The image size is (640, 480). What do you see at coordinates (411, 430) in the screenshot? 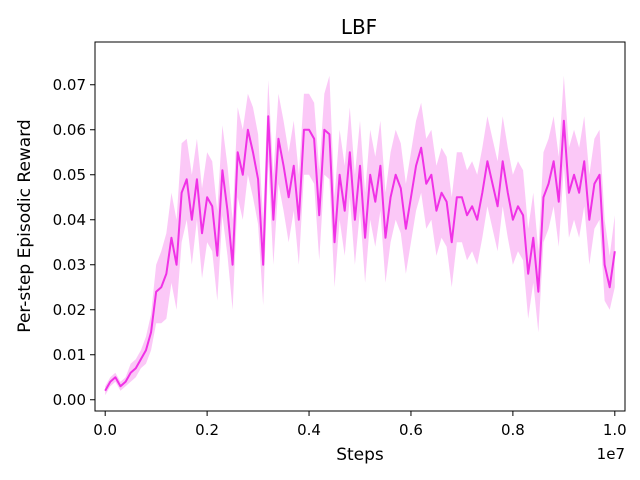
I see `x-tick-label: 0.6` at bounding box center [411, 430].